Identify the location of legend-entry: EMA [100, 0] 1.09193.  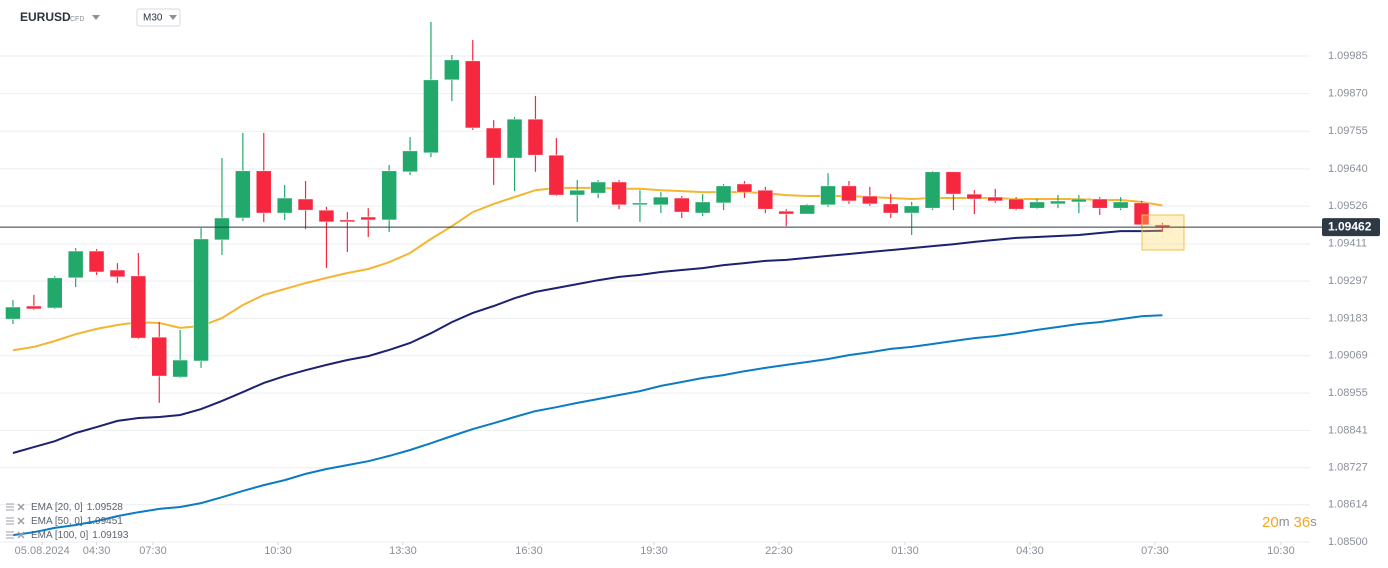
(80, 535).